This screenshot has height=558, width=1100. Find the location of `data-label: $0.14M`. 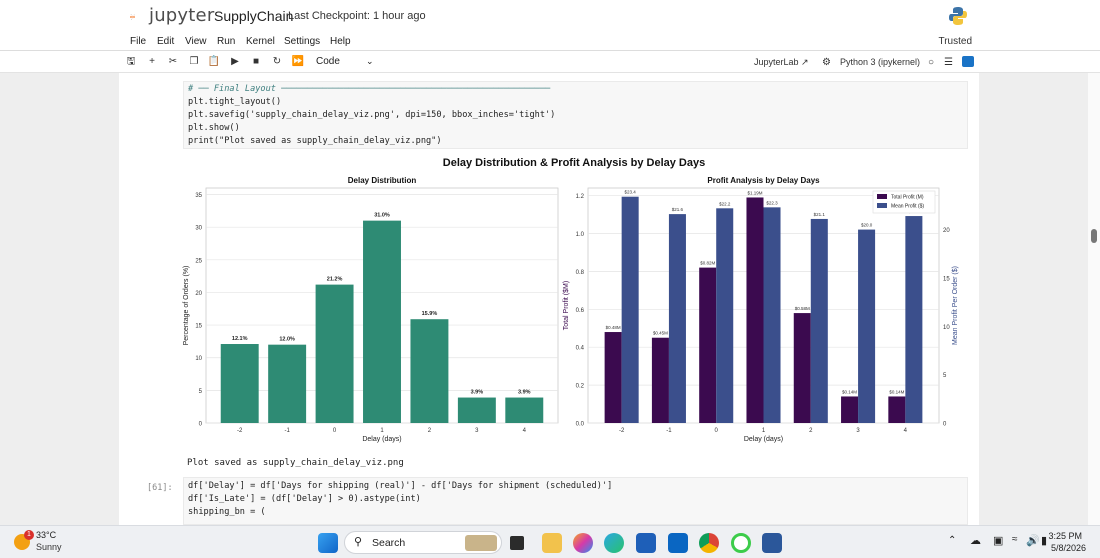

data-label: $0.14M is located at coordinates (896, 391).